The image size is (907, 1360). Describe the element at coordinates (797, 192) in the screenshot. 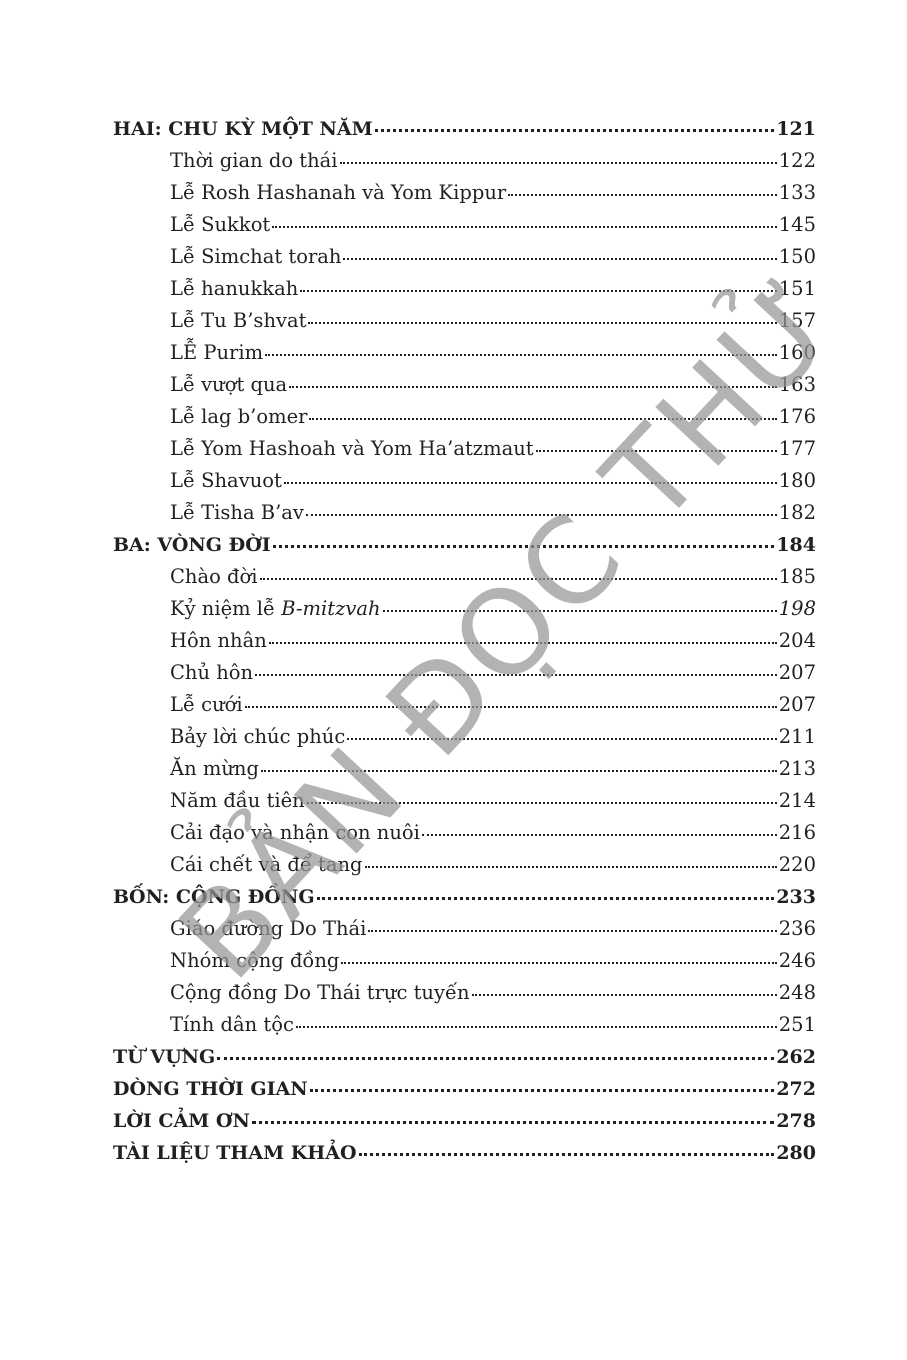

I see `page-number: 133` at that location.